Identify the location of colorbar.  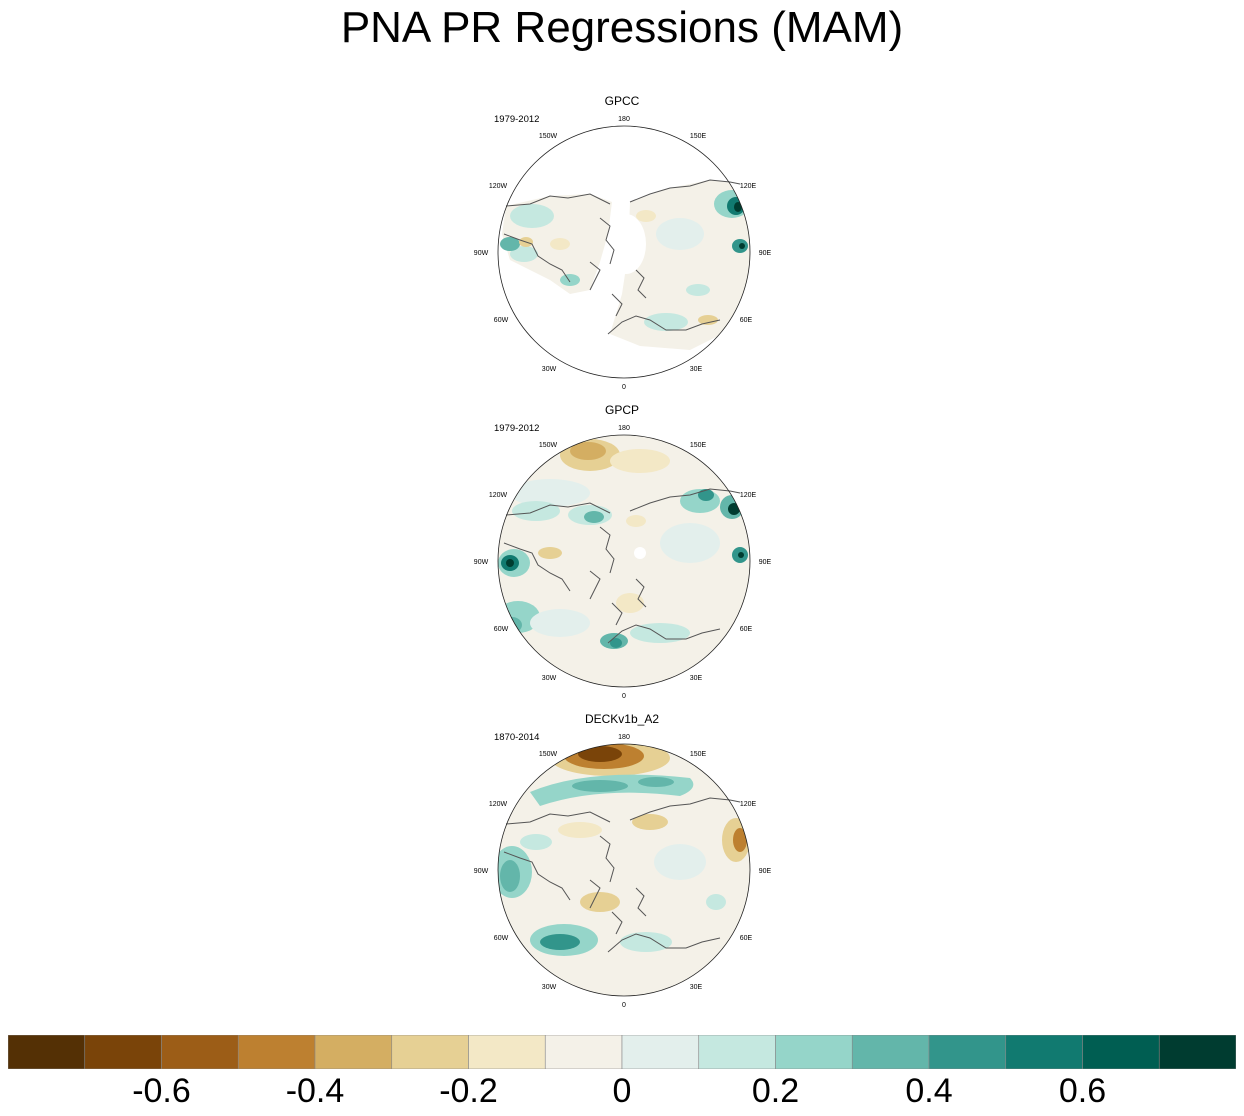
(622, 1052).